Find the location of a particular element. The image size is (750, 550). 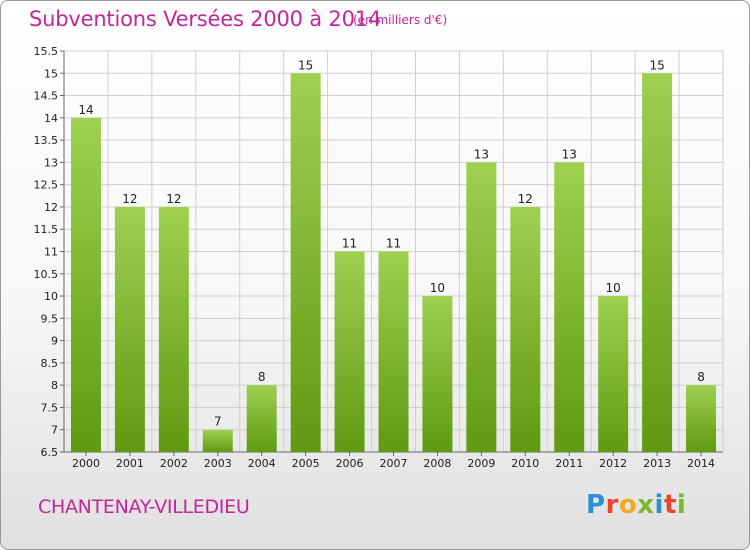

x-tick-label: 2014 is located at coordinates (701, 463).